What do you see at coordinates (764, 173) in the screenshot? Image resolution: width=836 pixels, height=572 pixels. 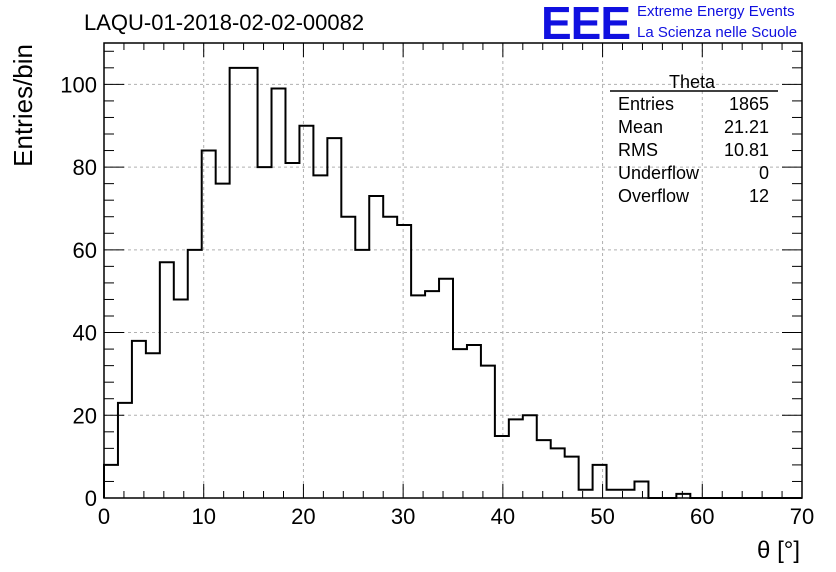 I see `stats-value: 0` at bounding box center [764, 173].